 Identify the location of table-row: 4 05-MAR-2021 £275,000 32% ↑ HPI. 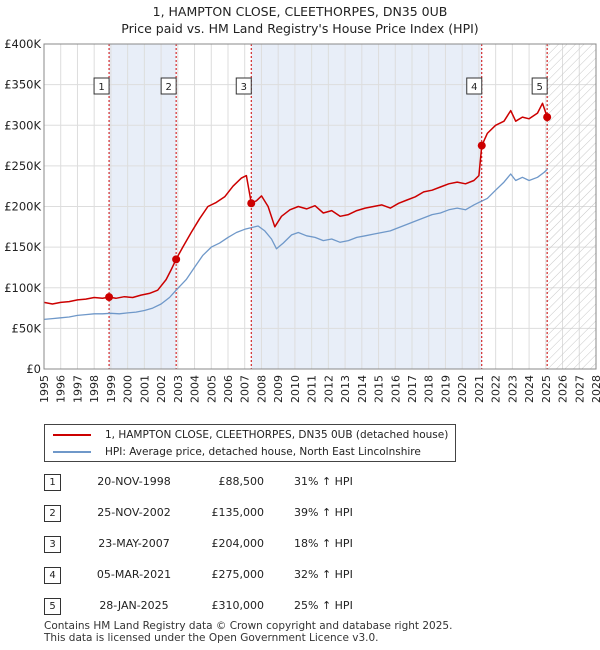
(244, 575).